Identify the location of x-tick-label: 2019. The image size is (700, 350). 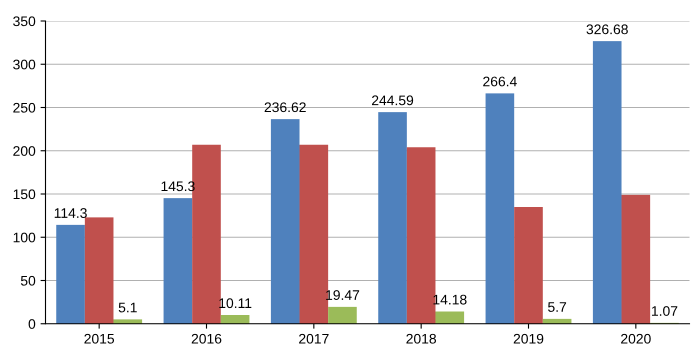
(529, 339).